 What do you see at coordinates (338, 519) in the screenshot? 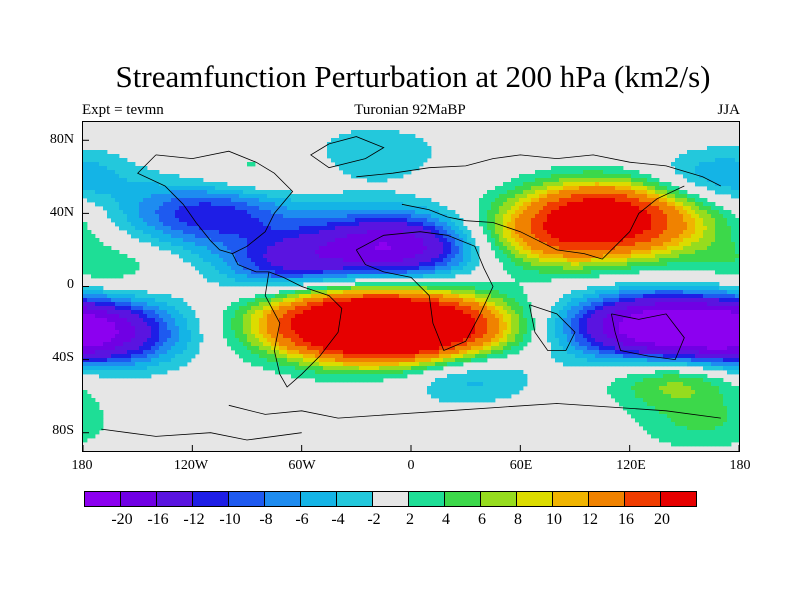
I see `colorbar-level-label: -4` at bounding box center [338, 519].